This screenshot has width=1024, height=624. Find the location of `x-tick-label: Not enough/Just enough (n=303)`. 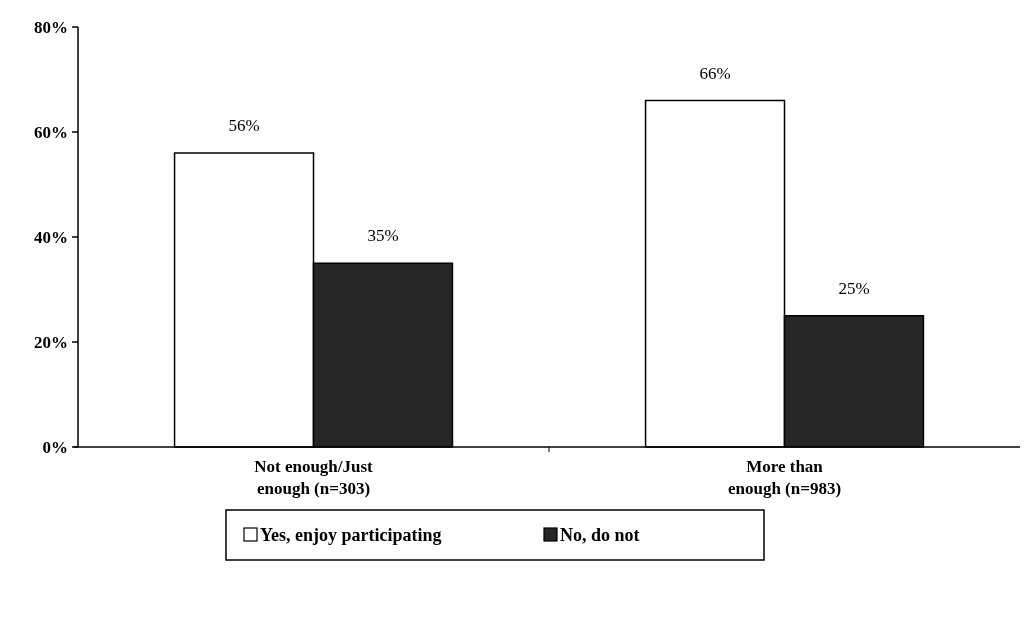

x-tick-label: Not enough/Just enough (n=303) is located at coordinates (314, 477).